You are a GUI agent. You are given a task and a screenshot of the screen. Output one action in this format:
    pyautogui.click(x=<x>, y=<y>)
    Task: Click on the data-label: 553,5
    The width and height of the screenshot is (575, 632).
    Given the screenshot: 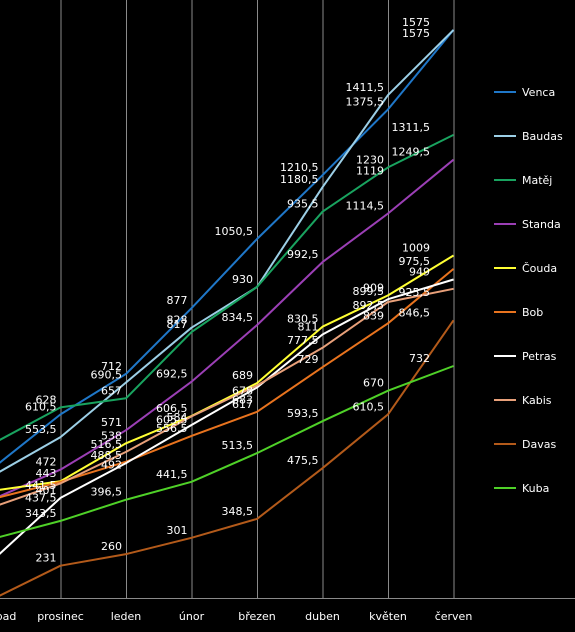 What is the action you would take?
    pyautogui.click(x=41, y=429)
    